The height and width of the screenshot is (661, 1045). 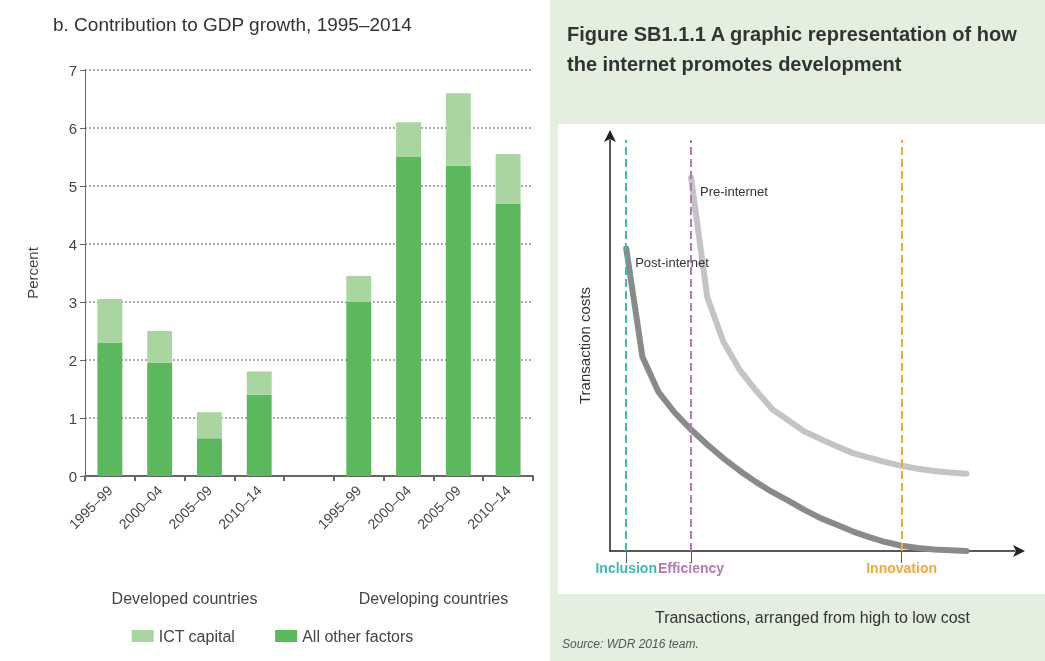 What do you see at coordinates (184, 598) in the screenshot?
I see `text: Developed countries` at bounding box center [184, 598].